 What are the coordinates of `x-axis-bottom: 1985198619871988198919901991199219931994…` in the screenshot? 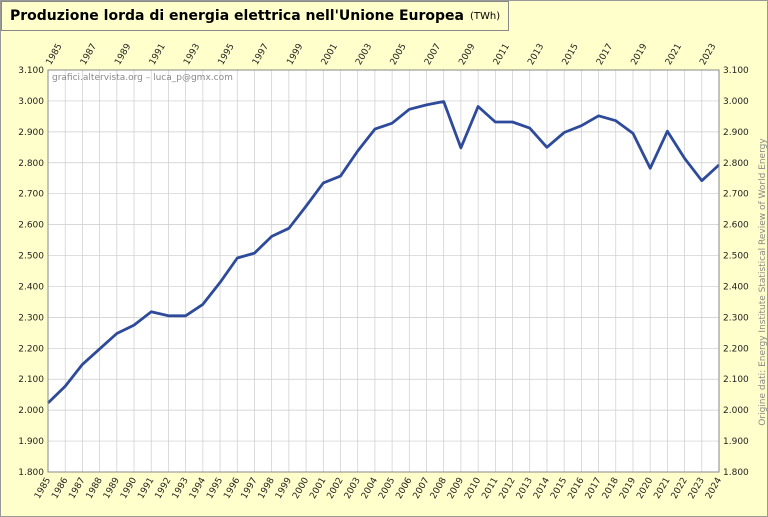 It's located at (378, 488).